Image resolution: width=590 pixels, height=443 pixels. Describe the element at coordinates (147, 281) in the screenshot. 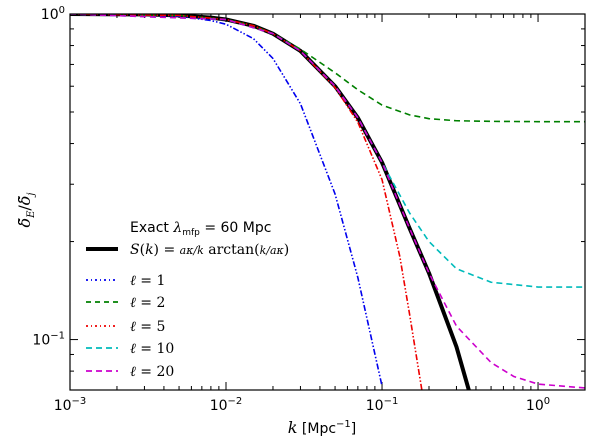

I see `legend-label-1: ℓ = 1` at that location.